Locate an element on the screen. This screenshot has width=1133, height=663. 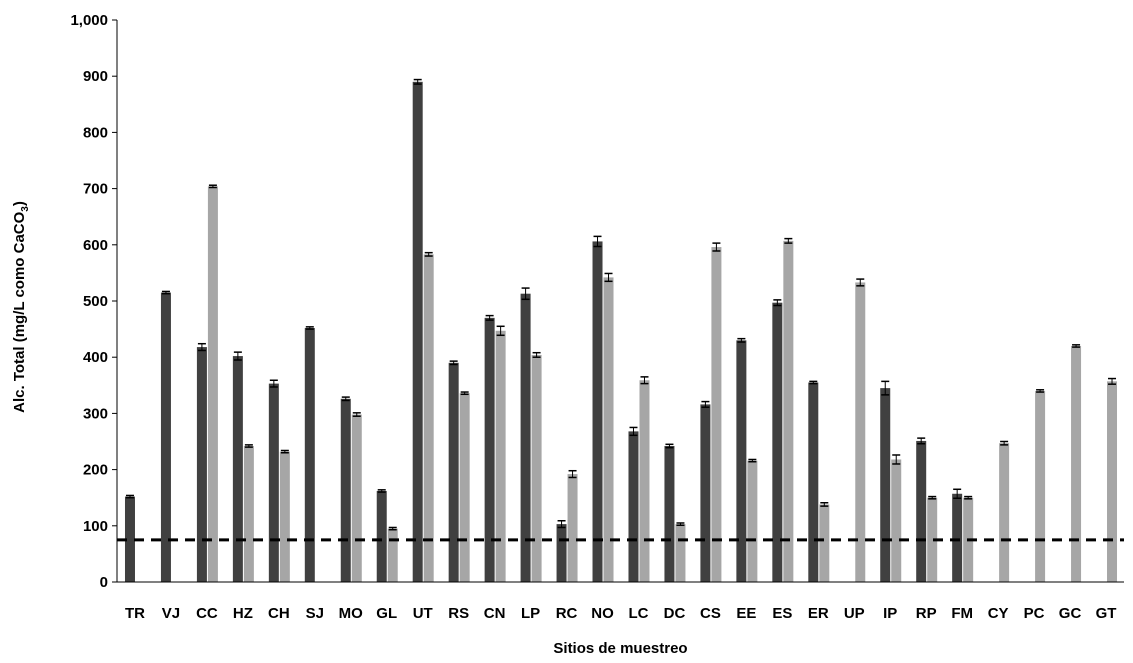
x-category-label: GL is located at coordinates (386, 613).